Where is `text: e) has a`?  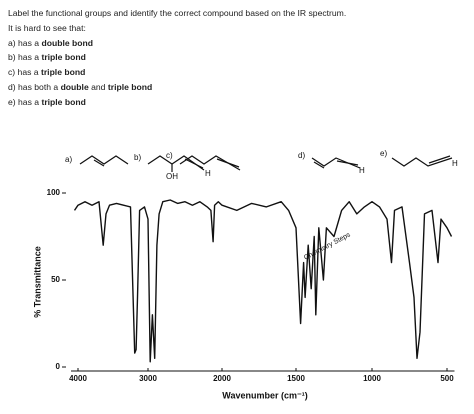
text: e) has a is located at coordinates (25, 101).